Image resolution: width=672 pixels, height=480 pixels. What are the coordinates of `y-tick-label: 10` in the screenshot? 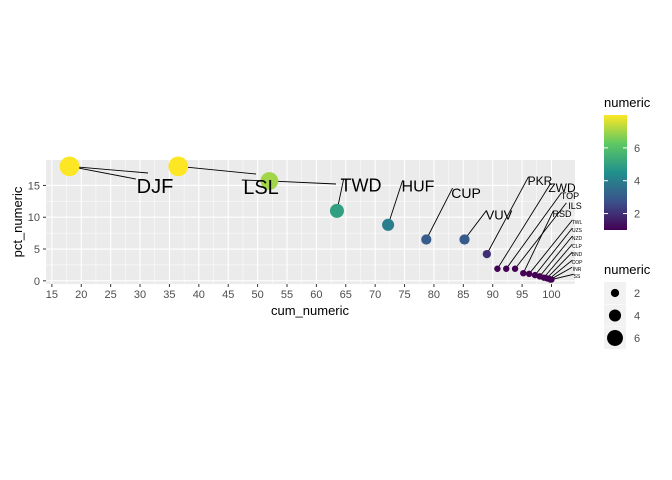 It's located at (34, 218).